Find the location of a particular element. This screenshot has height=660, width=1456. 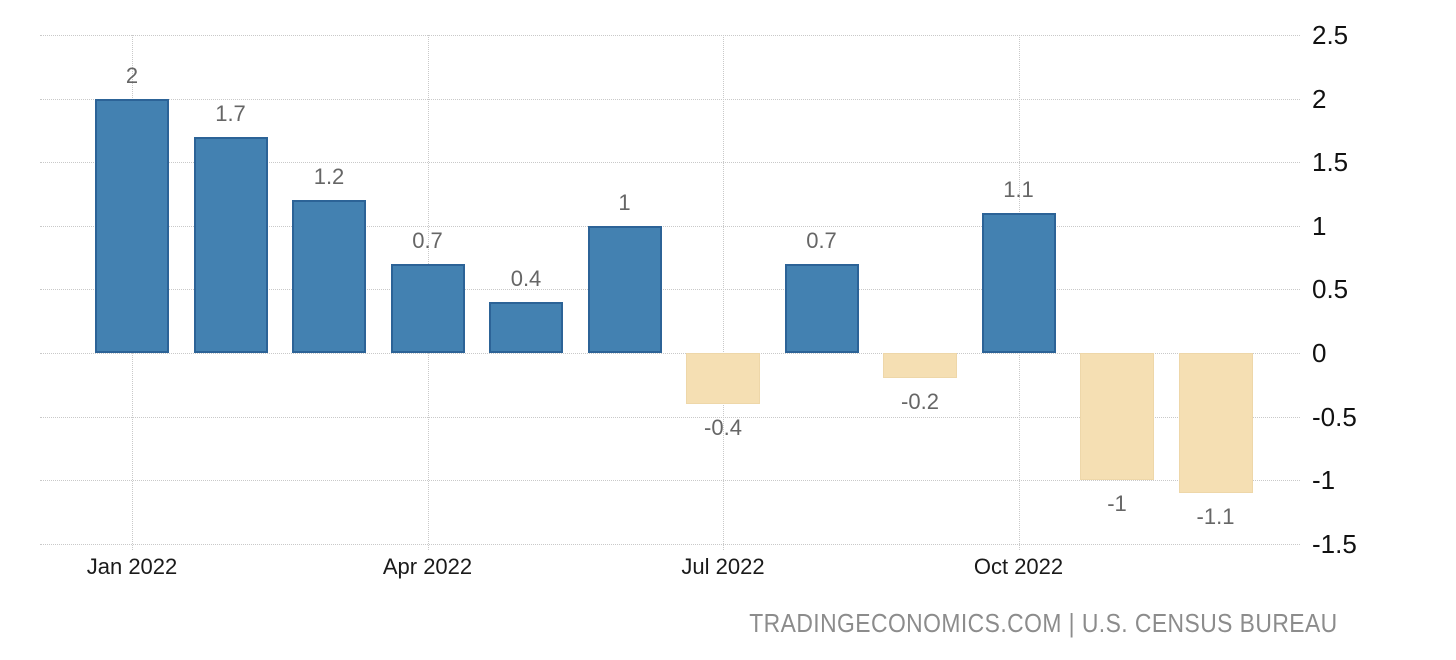

y-tick-label: 0.5 is located at coordinates (1330, 289).